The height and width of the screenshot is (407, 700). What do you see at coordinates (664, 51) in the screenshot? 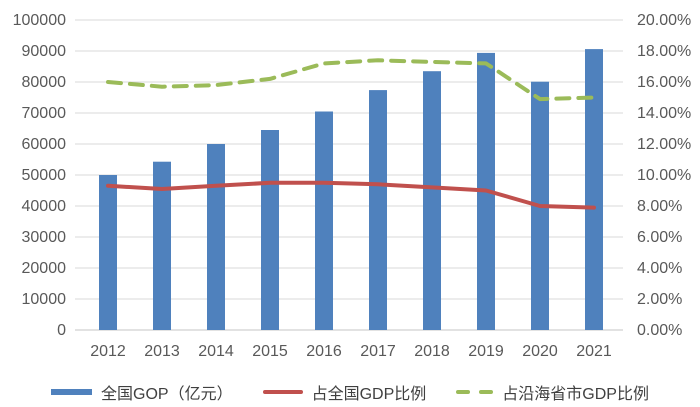
I see `right-axis-tick-label: 18.00%` at bounding box center [664, 51].